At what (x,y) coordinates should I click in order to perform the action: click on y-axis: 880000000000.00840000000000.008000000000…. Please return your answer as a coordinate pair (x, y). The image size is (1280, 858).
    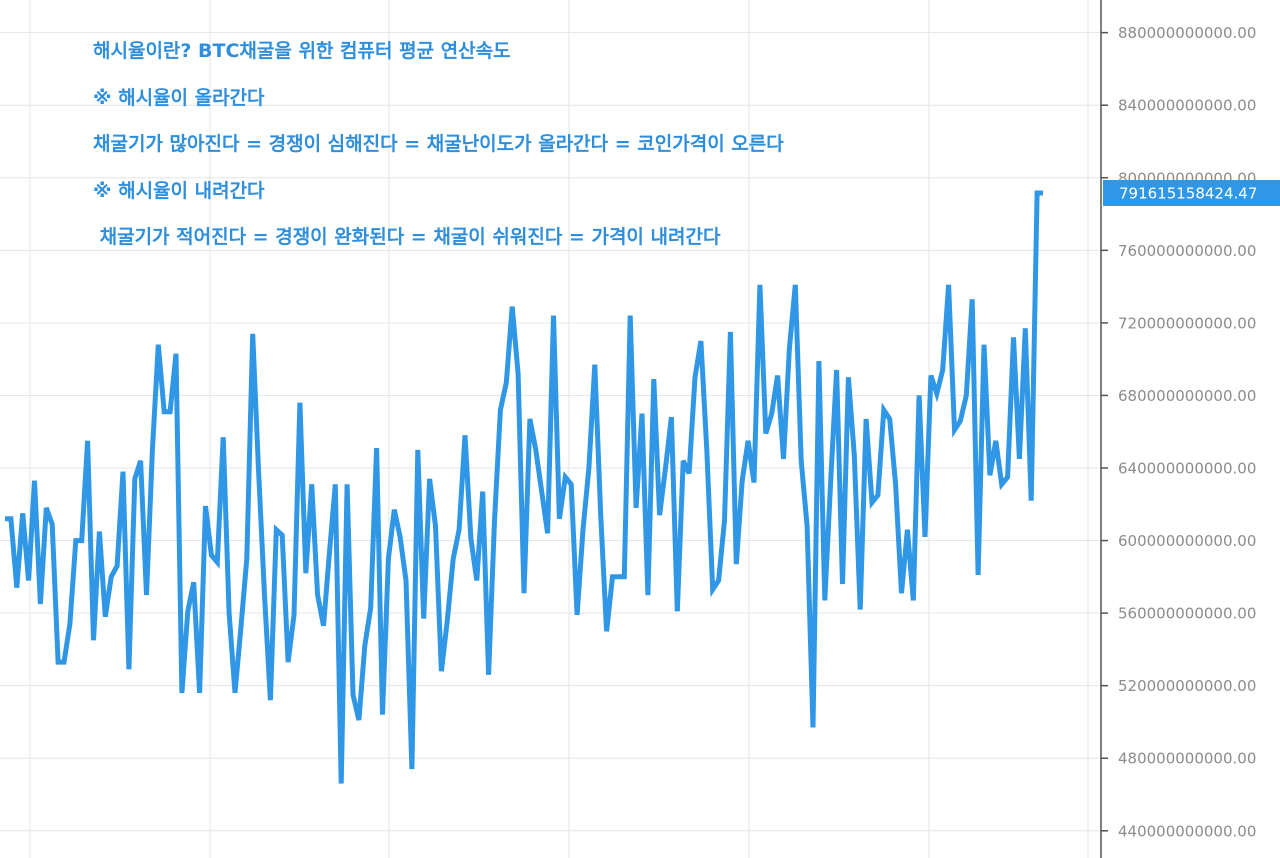
    Looking at the image, I should click on (1178, 429).